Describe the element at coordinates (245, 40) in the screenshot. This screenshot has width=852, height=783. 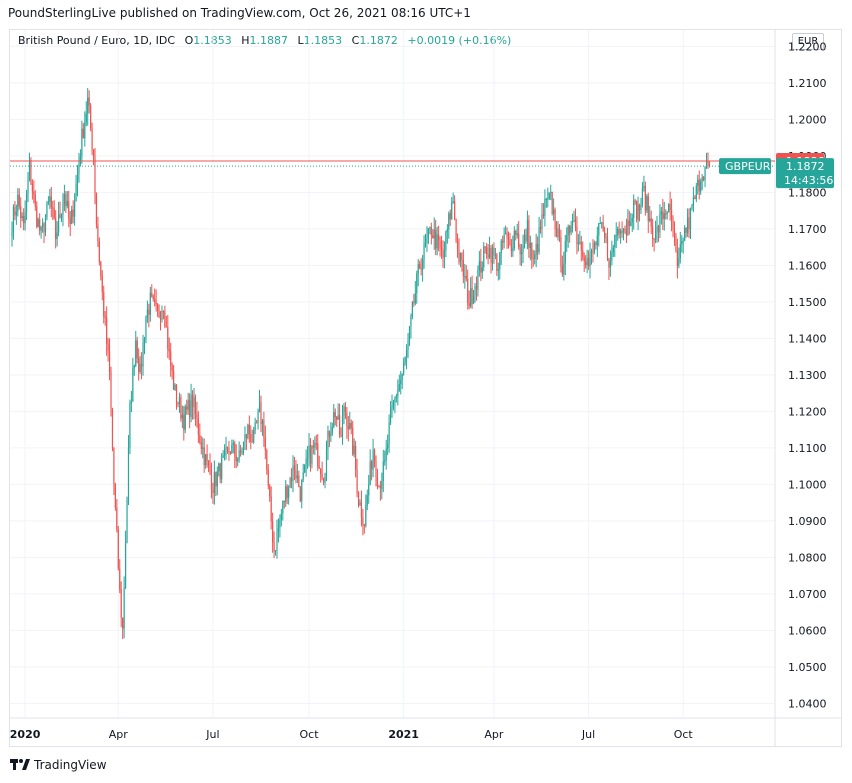
I see `legend-high-label: H` at that location.